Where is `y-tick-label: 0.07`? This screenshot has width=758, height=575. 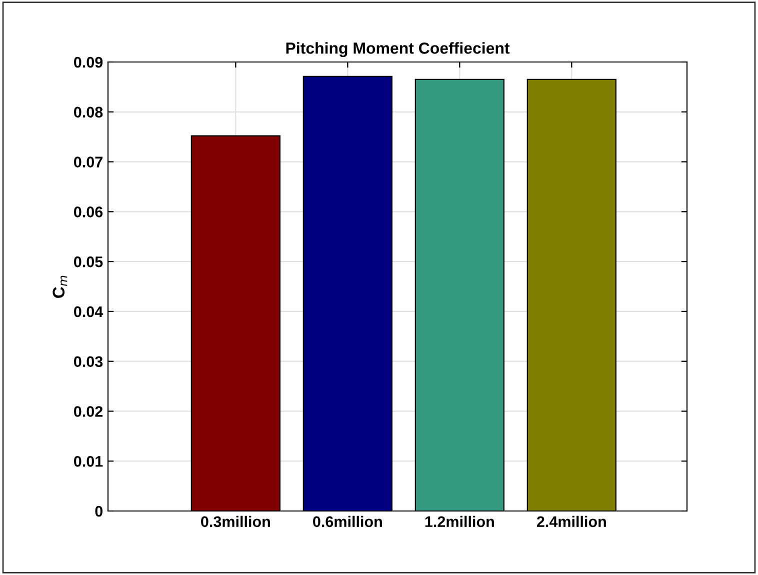 y-tick-label: 0.07 is located at coordinates (88, 162).